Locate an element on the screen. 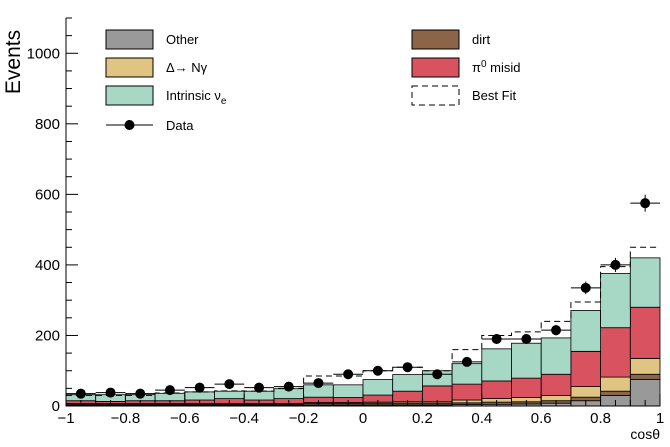  y-tick-label-800: 800 is located at coordinates (47, 124).